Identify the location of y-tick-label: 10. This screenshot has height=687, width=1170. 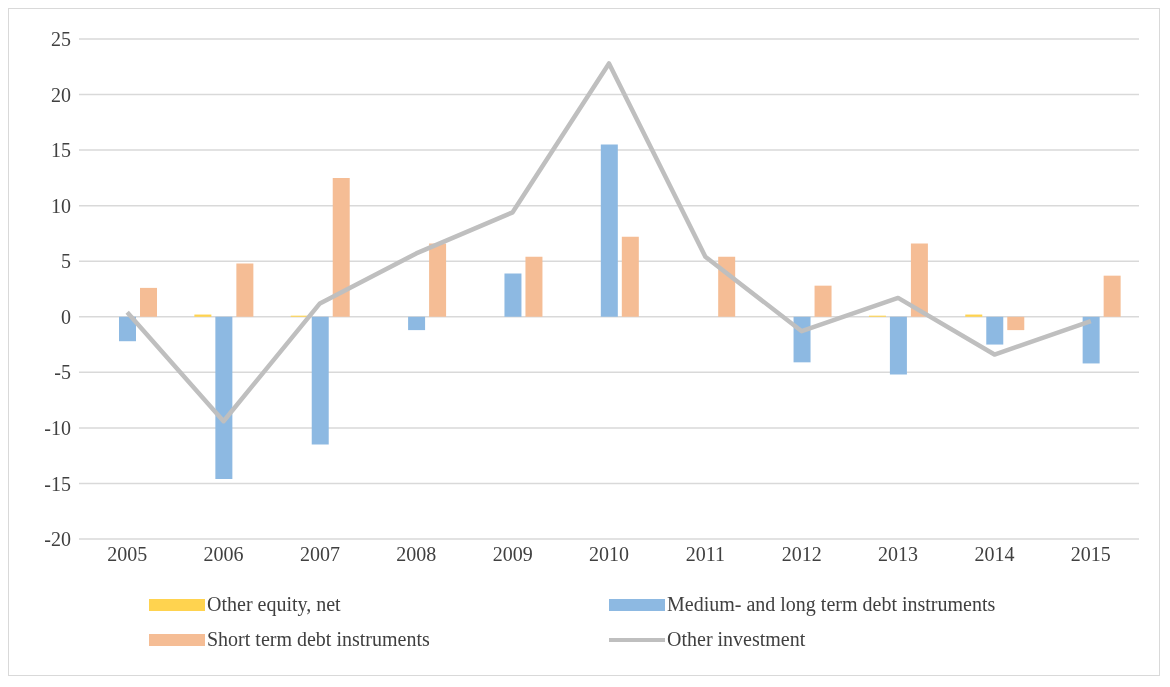
(61, 205).